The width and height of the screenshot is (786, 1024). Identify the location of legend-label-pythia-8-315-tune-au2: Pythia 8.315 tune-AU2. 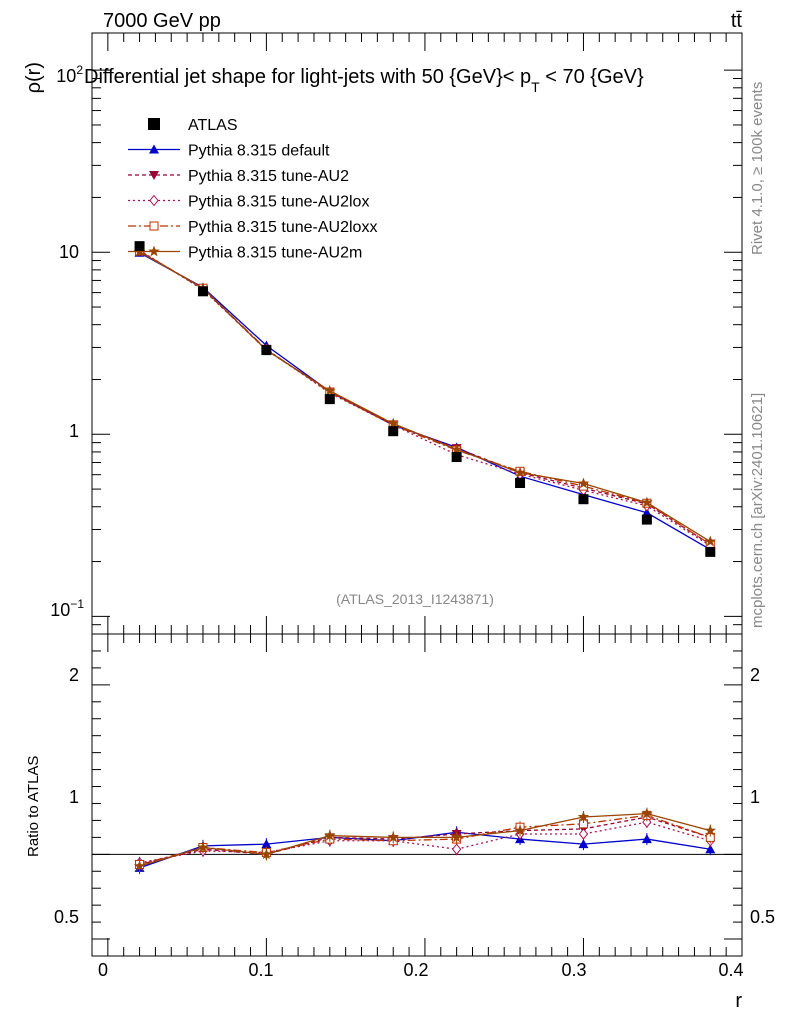
(268, 176).